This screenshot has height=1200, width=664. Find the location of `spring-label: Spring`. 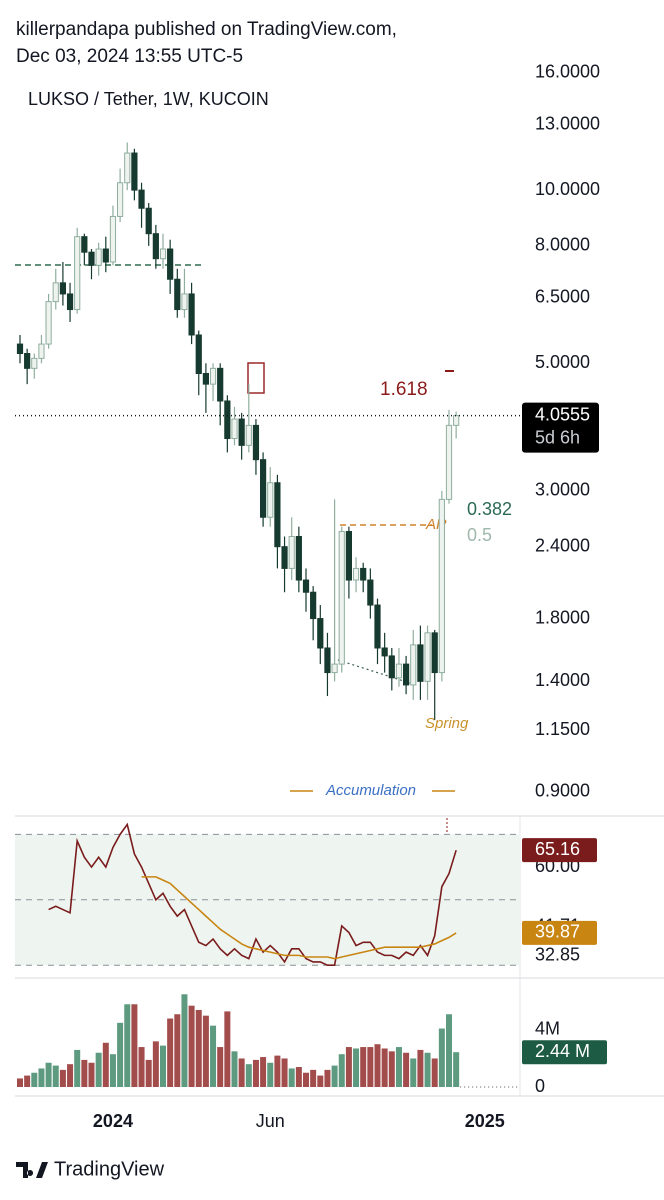

spring-label: Spring is located at coordinates (447, 723).